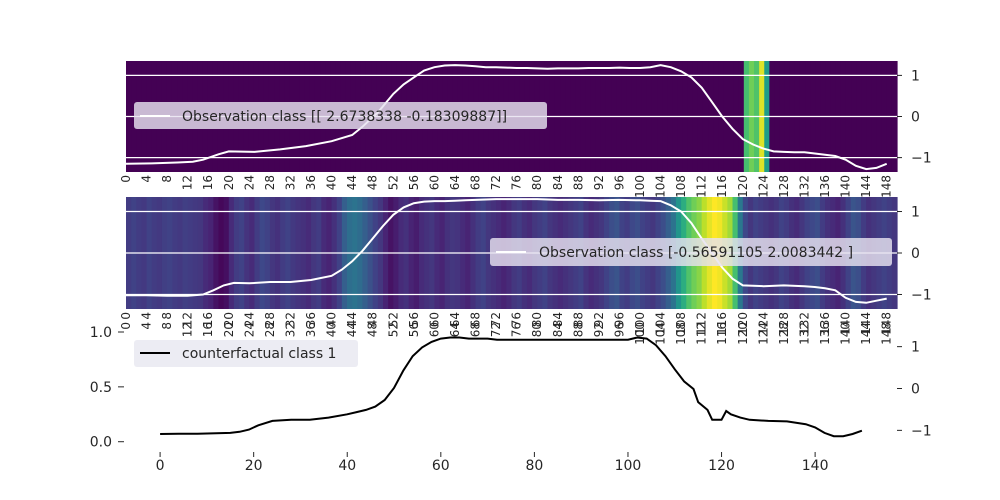 The width and height of the screenshot is (1000, 500). Describe the element at coordinates (126, 326) in the screenshot. I see `overlap-tick-label: 0` at that location.